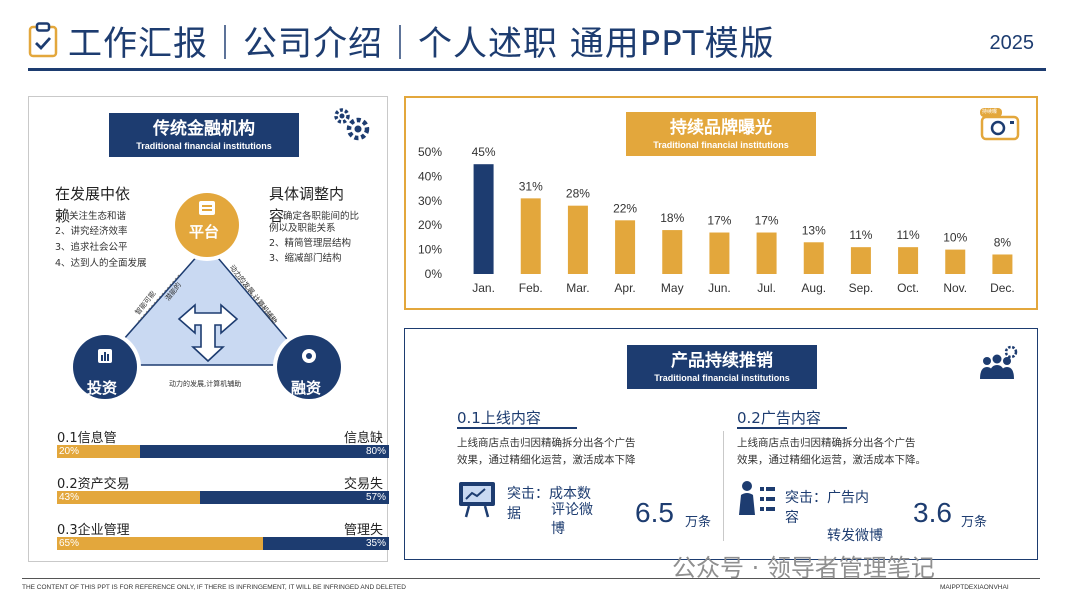 The width and height of the screenshot is (1080, 608). Describe the element at coordinates (434, 274) in the screenshot. I see `y-tick-label: 0%` at that location.